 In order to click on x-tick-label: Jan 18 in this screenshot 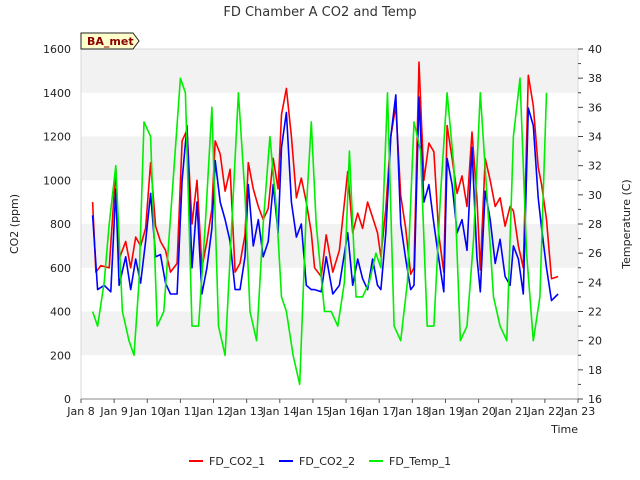, I will do `click(411, 411)`.